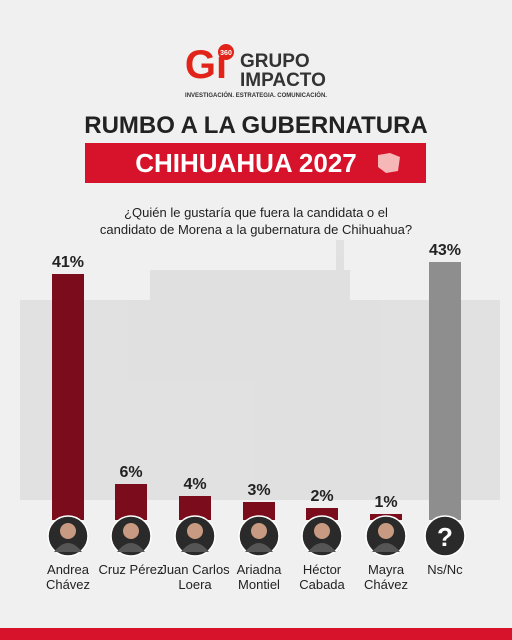  What do you see at coordinates (385, 502) in the screenshot?
I see `value-label: 1%` at bounding box center [385, 502].